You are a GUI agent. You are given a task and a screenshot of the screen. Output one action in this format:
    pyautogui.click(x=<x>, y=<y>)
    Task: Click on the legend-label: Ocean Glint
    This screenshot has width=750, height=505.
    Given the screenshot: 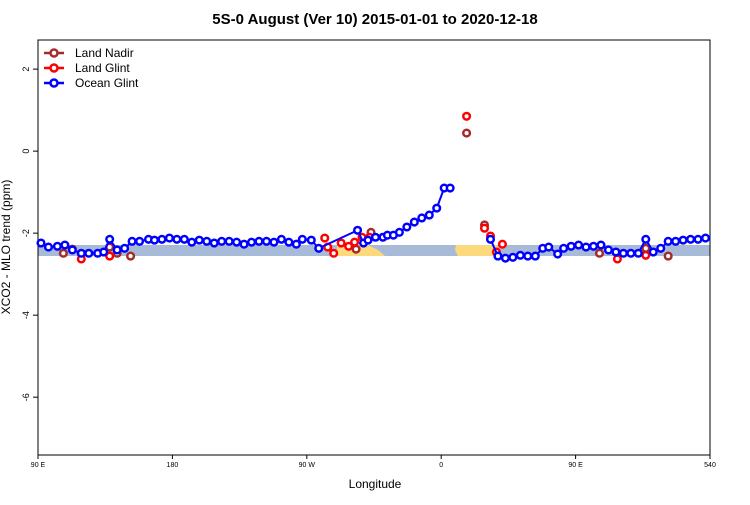 What is the action you would take?
    pyautogui.click(x=107, y=83)
    